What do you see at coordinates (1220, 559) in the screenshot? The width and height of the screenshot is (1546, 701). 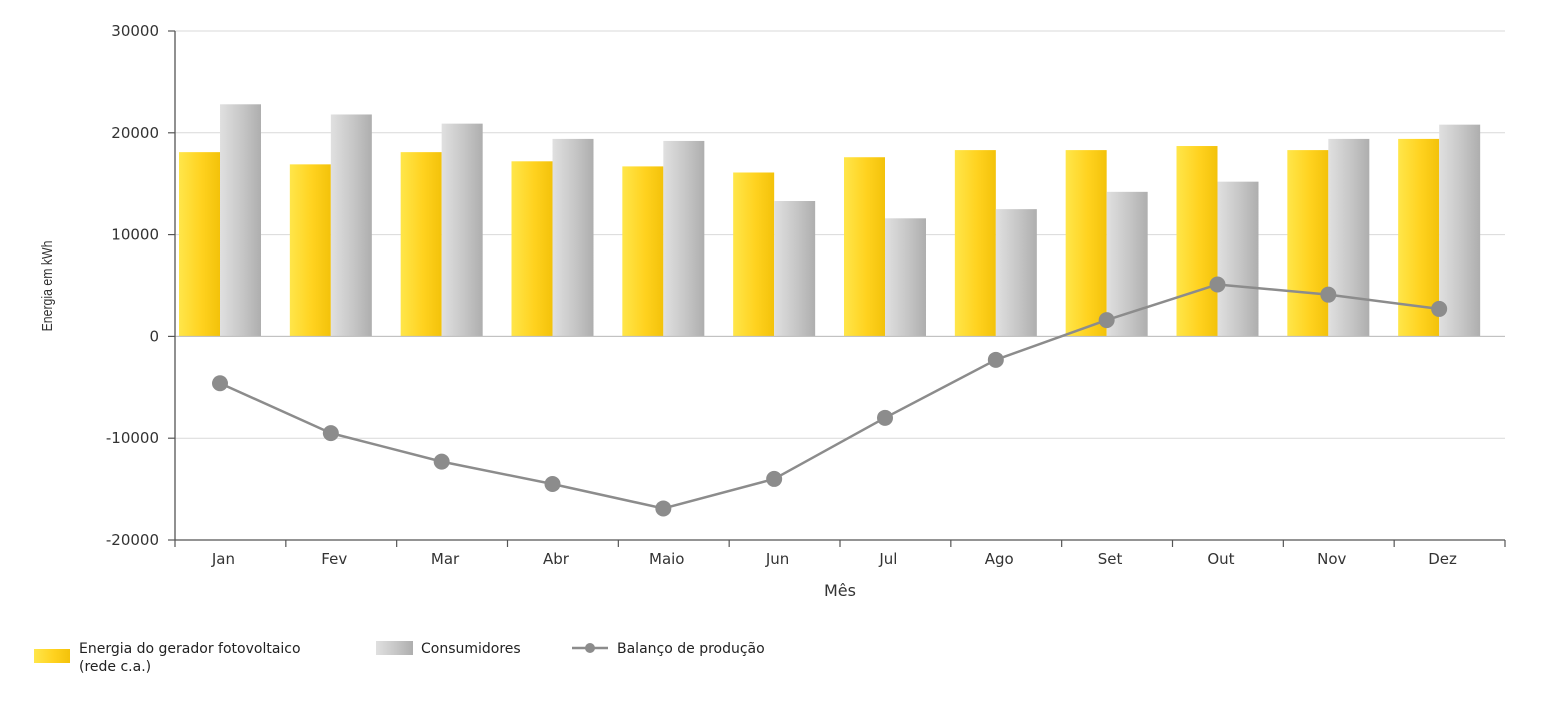 I see `x-tick-label: Out` at bounding box center [1220, 559].